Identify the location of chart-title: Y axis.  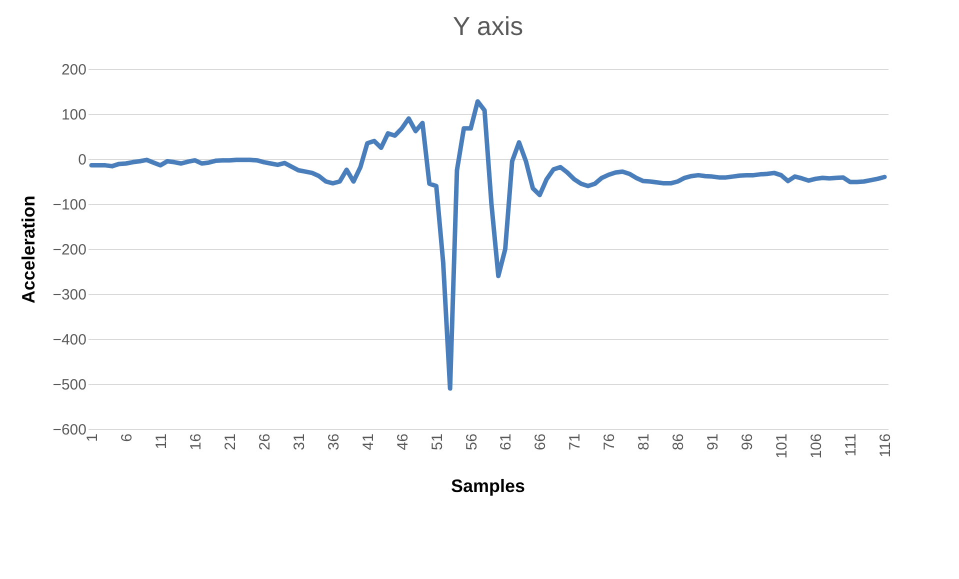
(488, 26).